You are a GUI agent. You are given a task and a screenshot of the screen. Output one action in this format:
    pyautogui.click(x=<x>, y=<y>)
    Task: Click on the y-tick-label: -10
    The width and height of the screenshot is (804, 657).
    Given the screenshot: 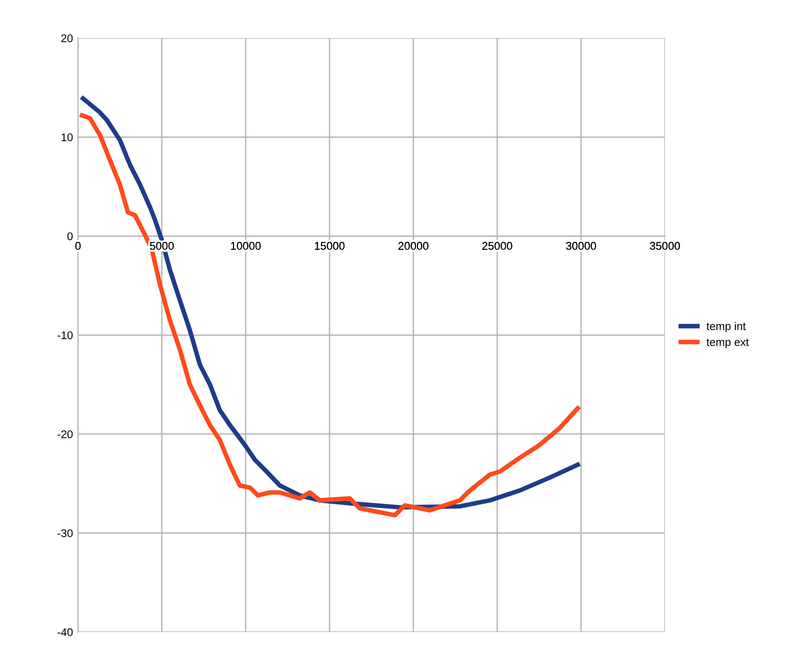 What is the action you would take?
    pyautogui.click(x=65, y=335)
    